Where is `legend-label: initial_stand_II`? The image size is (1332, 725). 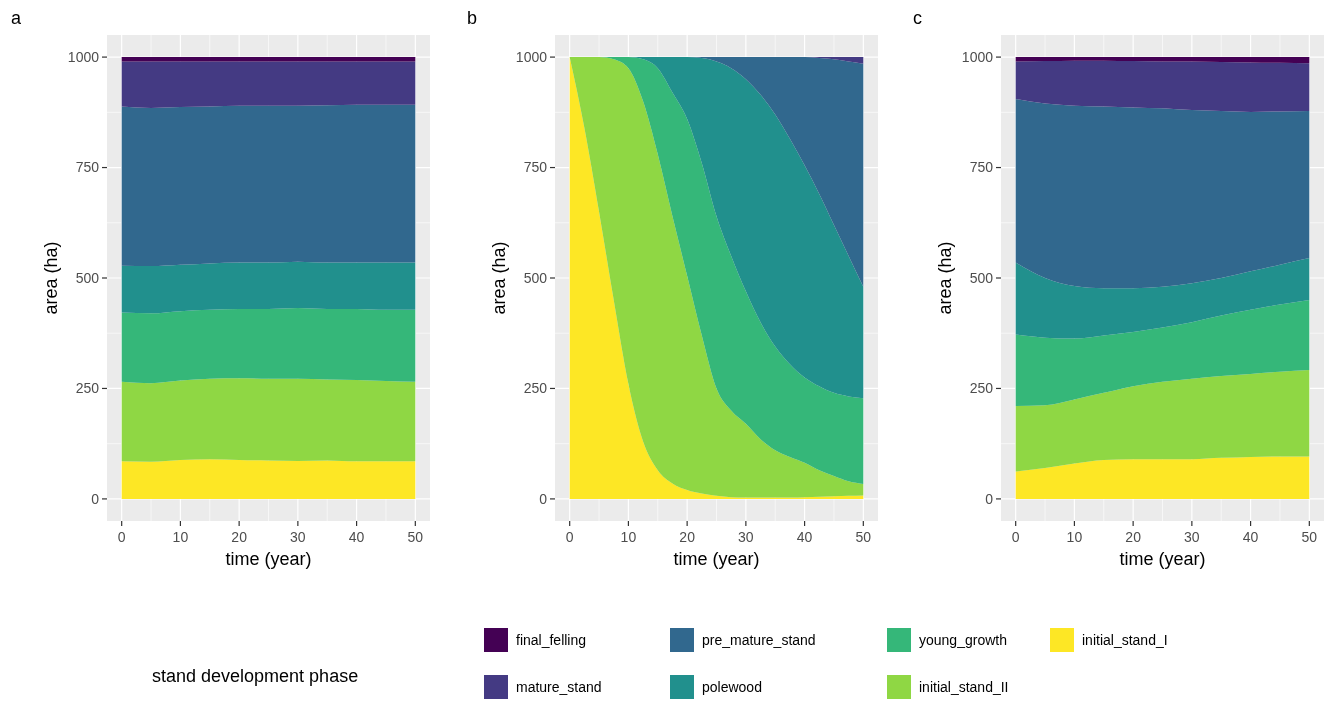 legend-label: initial_stand_II is located at coordinates (964, 687).